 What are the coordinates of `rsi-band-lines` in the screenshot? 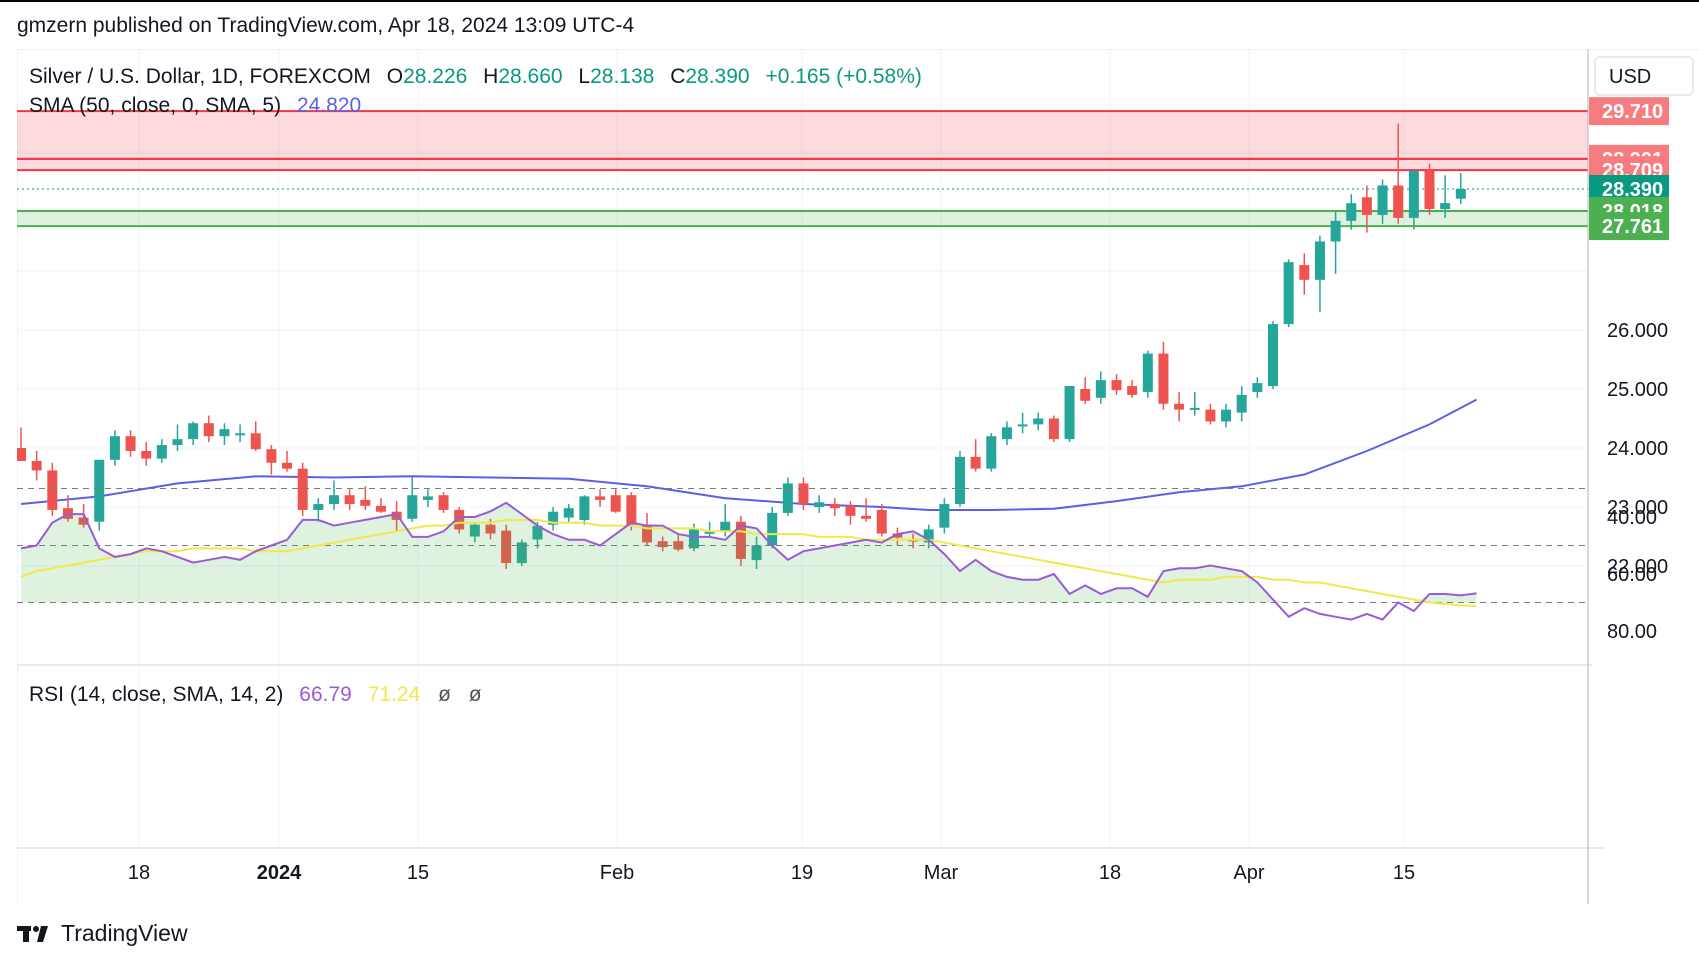 It's located at (802, 545).